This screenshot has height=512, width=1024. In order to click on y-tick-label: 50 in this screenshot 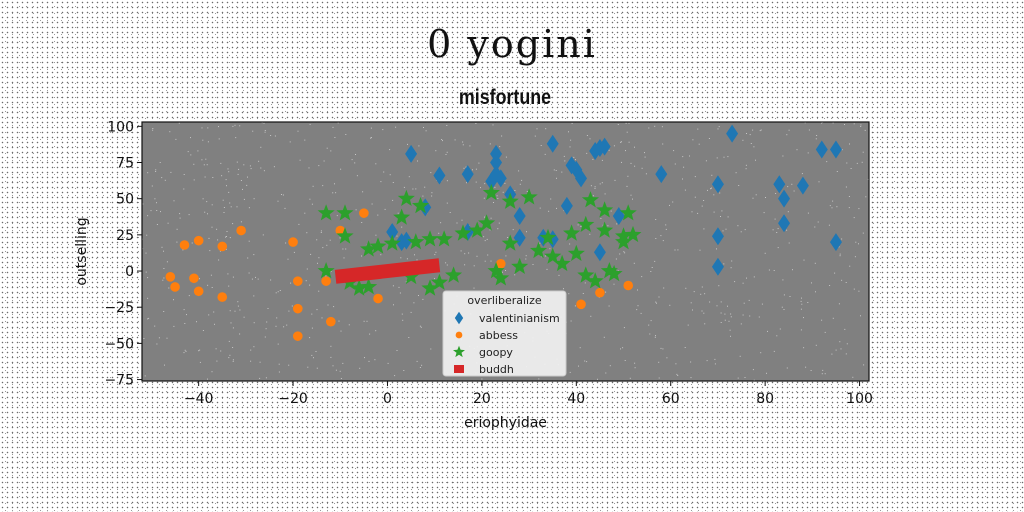, I will do `click(125, 200)`.